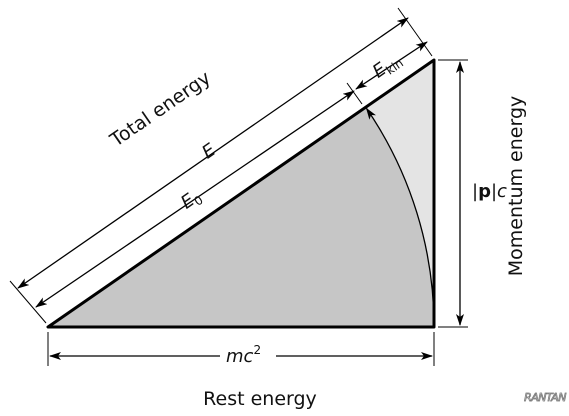  I want to click on ekin-arrow, so click(391, 65).